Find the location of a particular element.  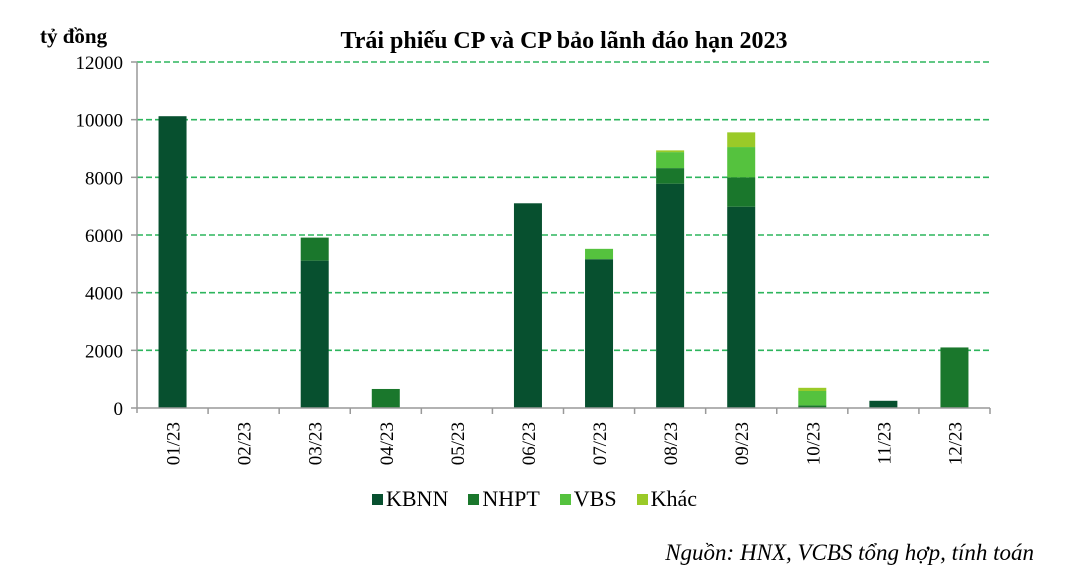

y-tick-label: 0 is located at coordinates (119, 409).